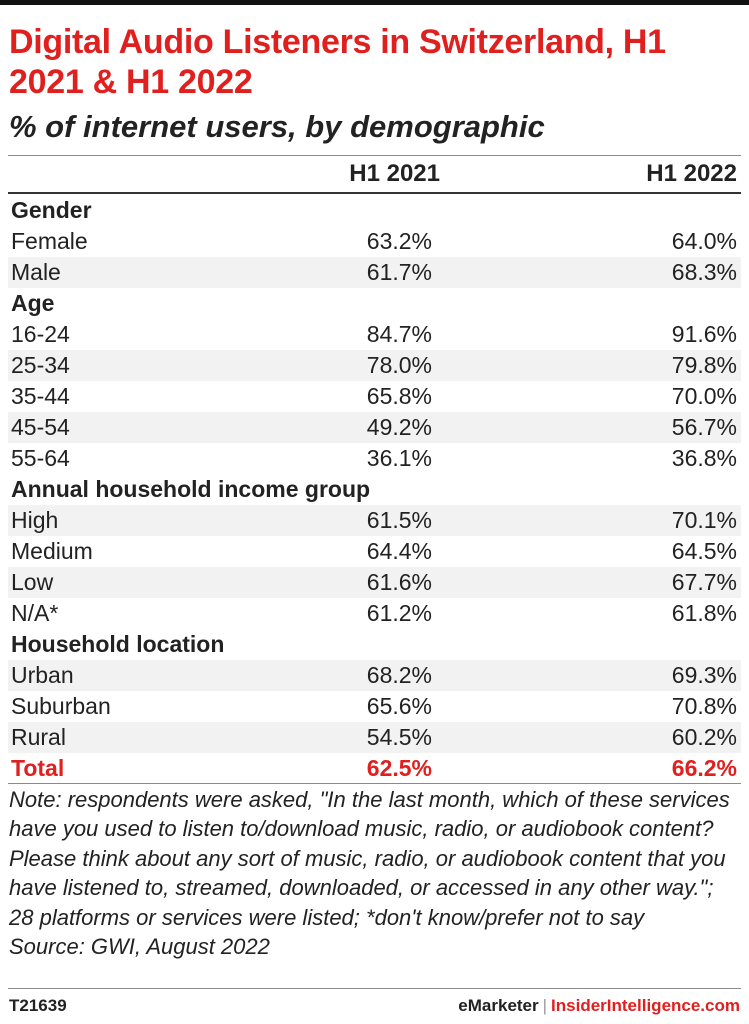 Image resolution: width=749 pixels, height=1024 pixels. What do you see at coordinates (35, 613) in the screenshot?
I see `row-label: N/A*` at bounding box center [35, 613].